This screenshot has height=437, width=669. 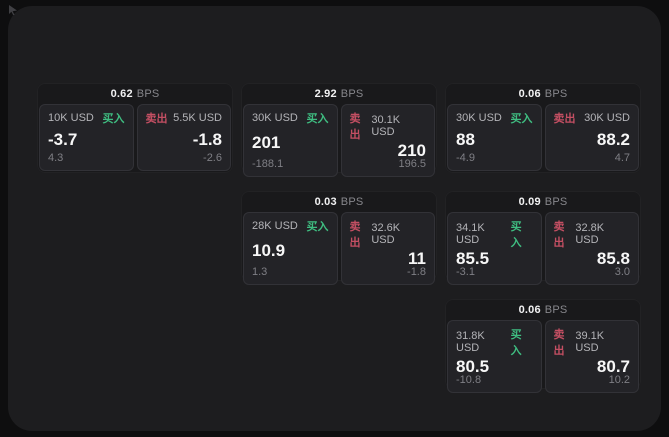 I want to click on sell-amount: 39.1K USD, so click(x=590, y=342).